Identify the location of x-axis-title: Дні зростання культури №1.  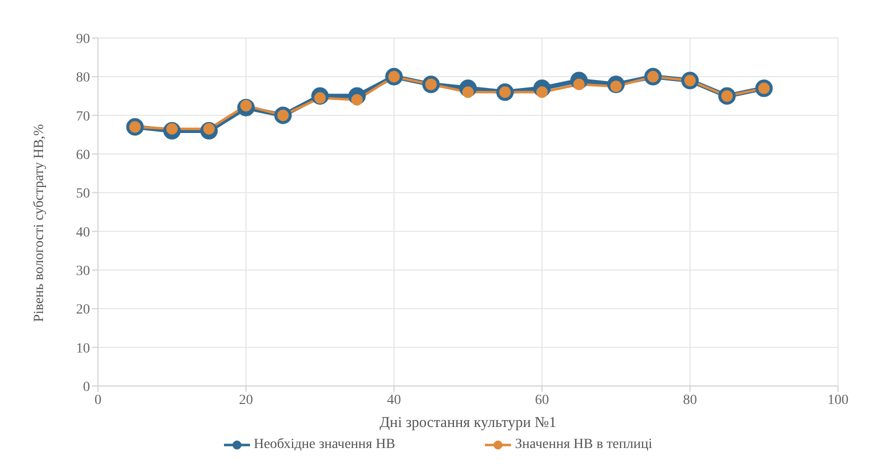
(468, 423).